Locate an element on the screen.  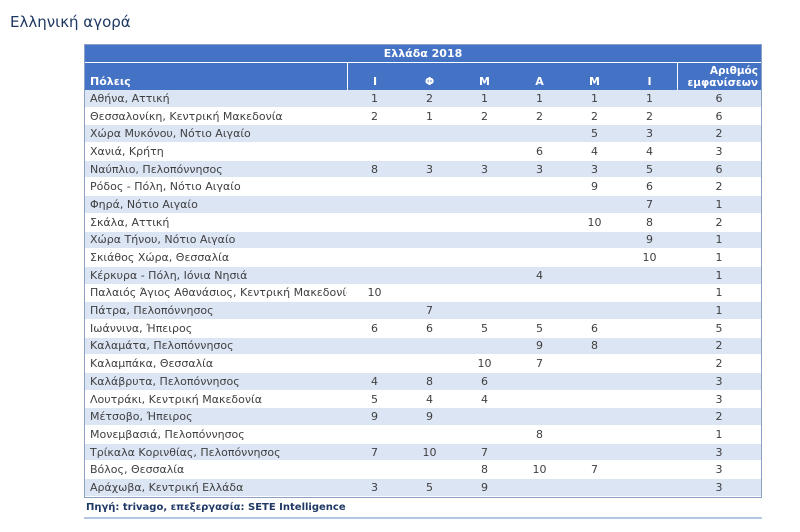
table-row: Ναύπλιο, Πελοπόννησος 8 3 3 3 3 5 6 is located at coordinates (423, 169).